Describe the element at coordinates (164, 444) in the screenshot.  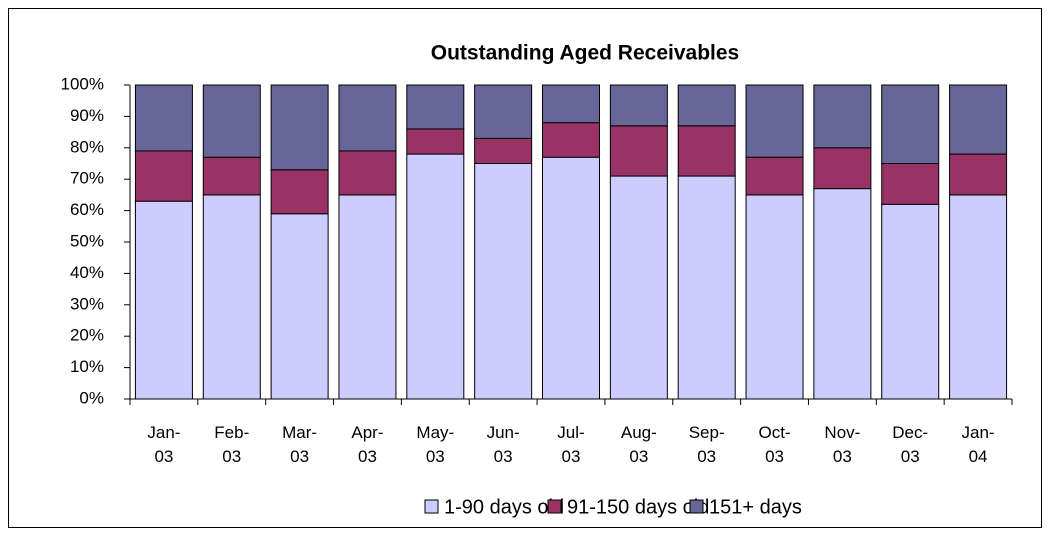
I see `x-tick-label: Jan-03` at that location.